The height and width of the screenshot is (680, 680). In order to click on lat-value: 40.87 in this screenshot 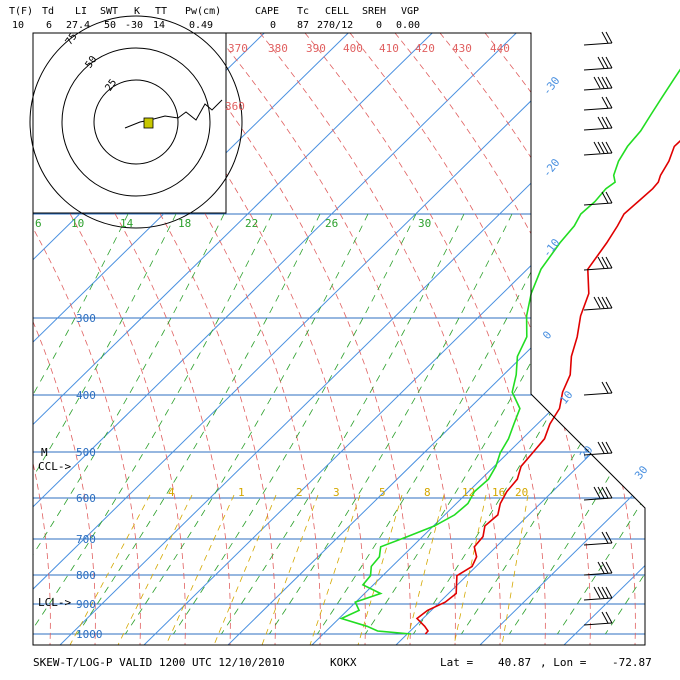, I will do `click(515, 662)`.